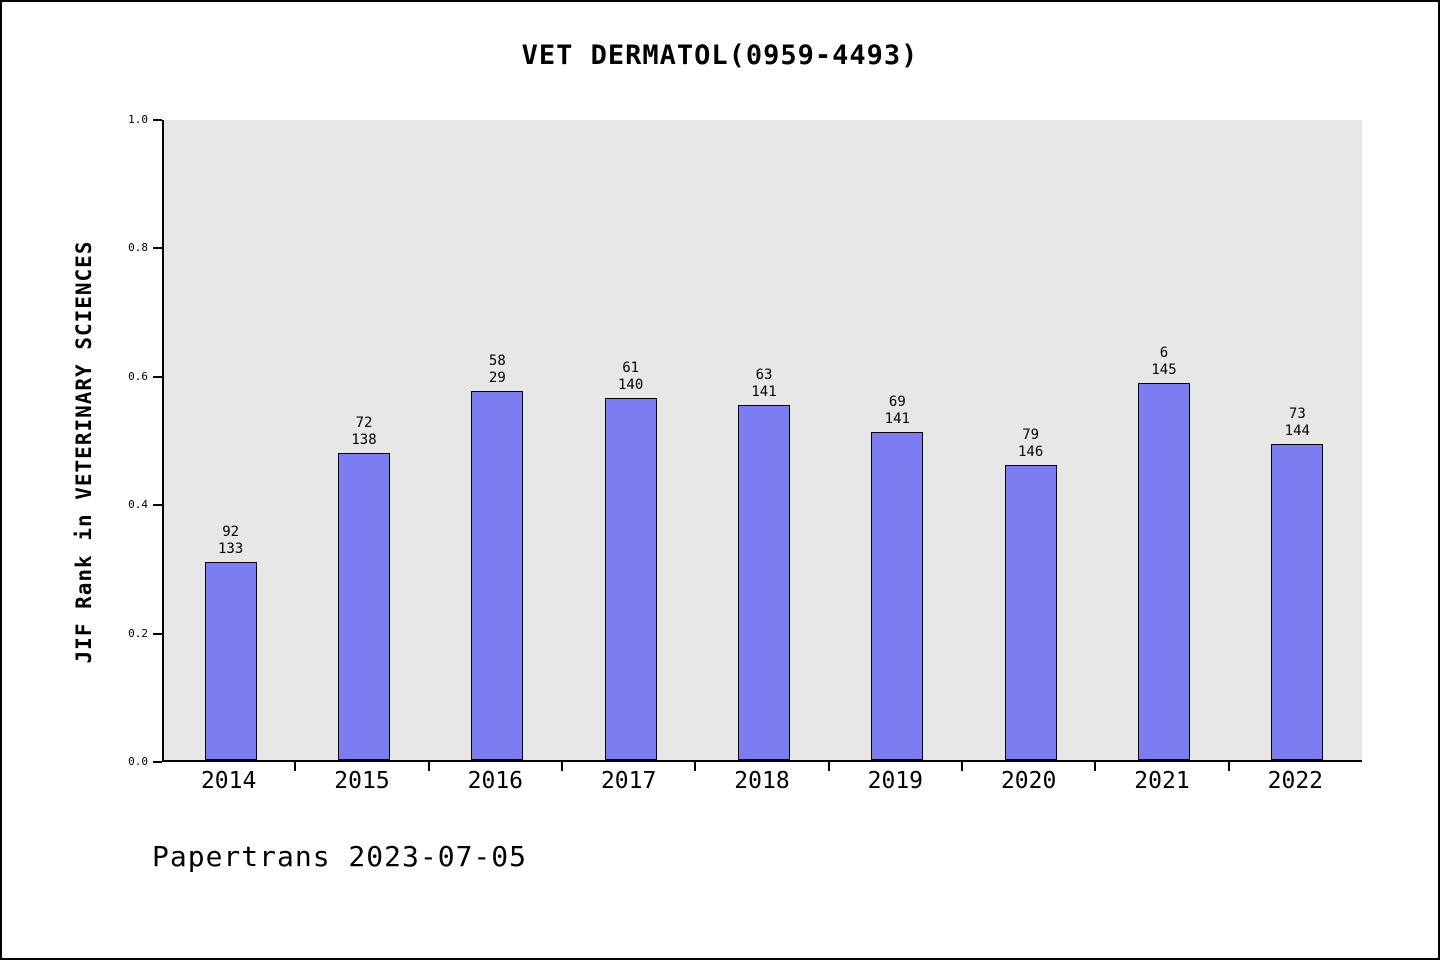  Describe the element at coordinates (1164, 362) in the screenshot. I see `bar-value-label-2021: 6 145` at that location.